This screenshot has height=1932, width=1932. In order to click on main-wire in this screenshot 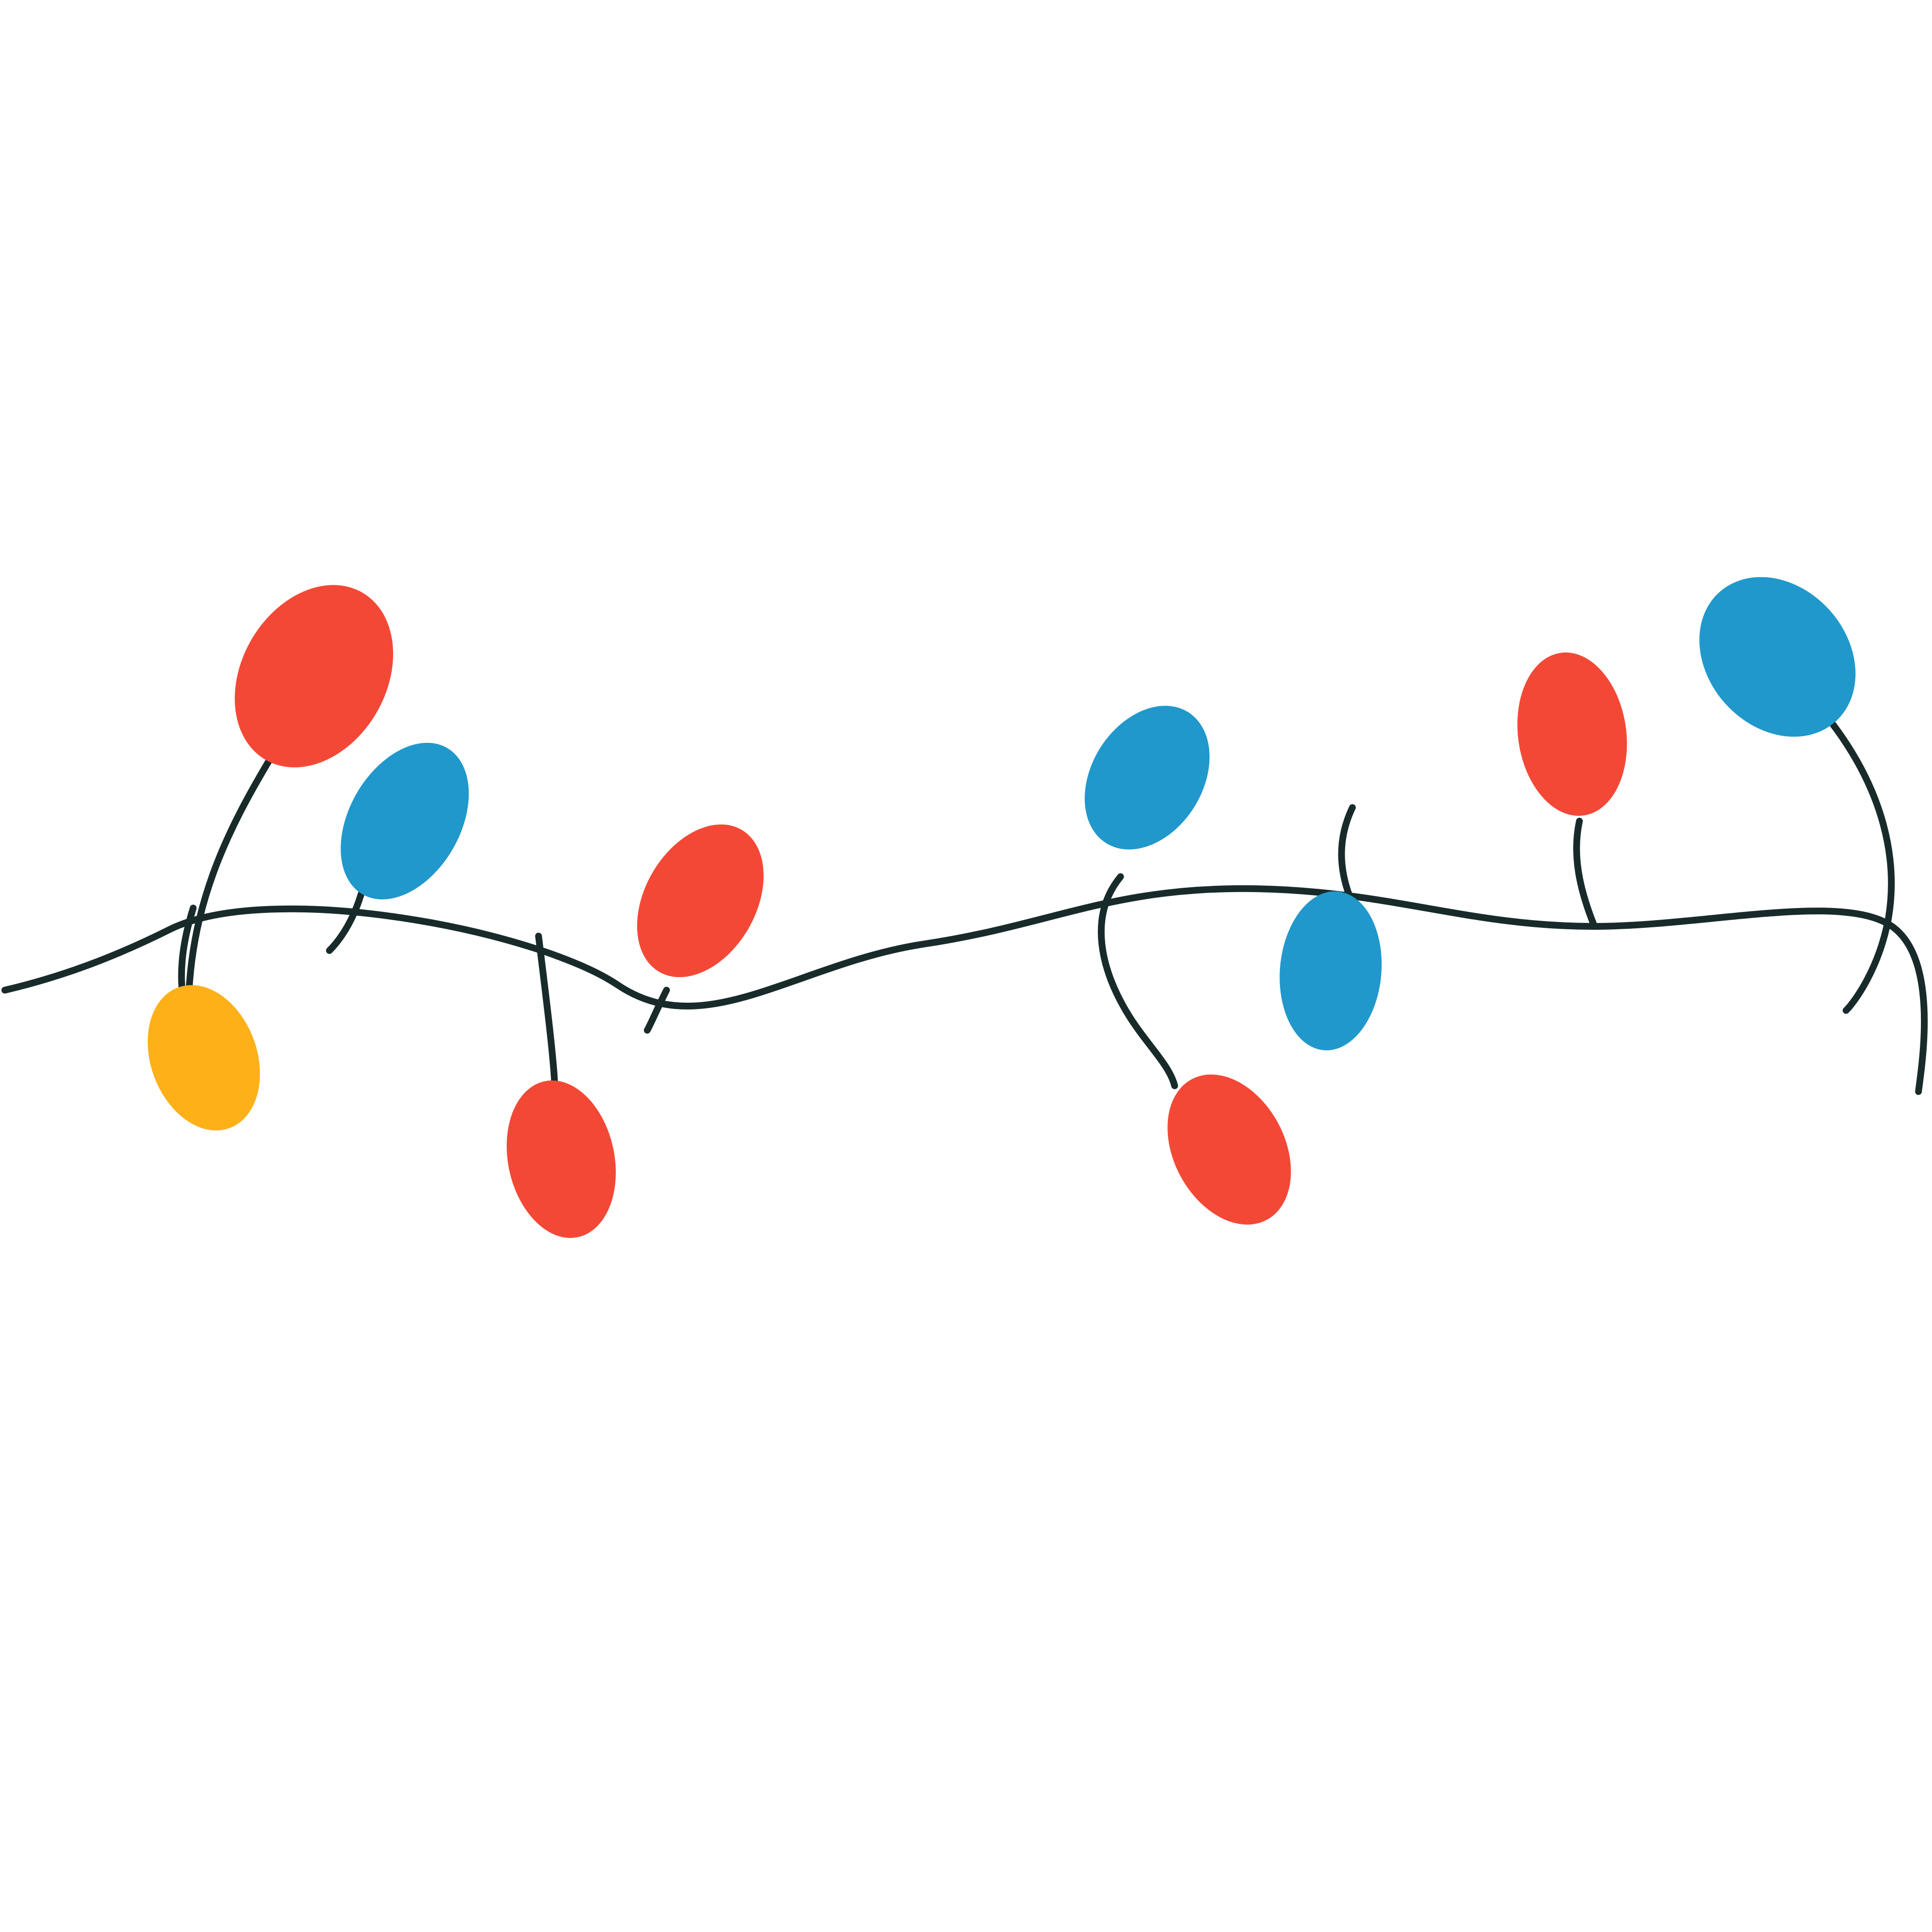, I will do `click(964, 990)`.